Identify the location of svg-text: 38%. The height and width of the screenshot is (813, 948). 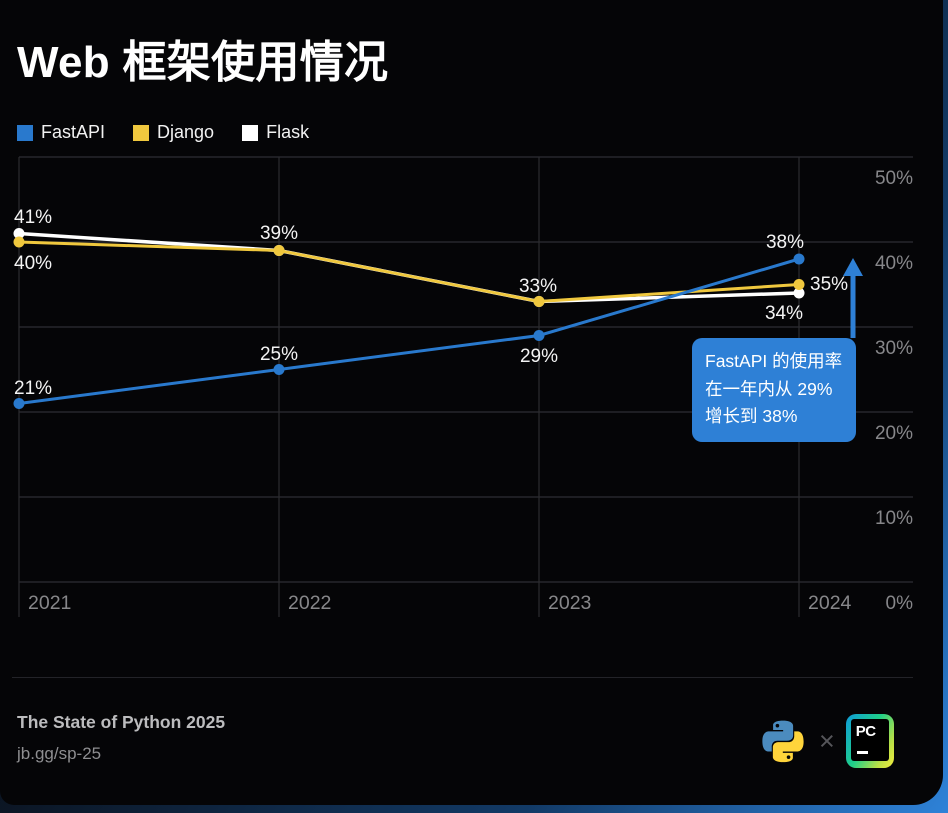
(785, 242).